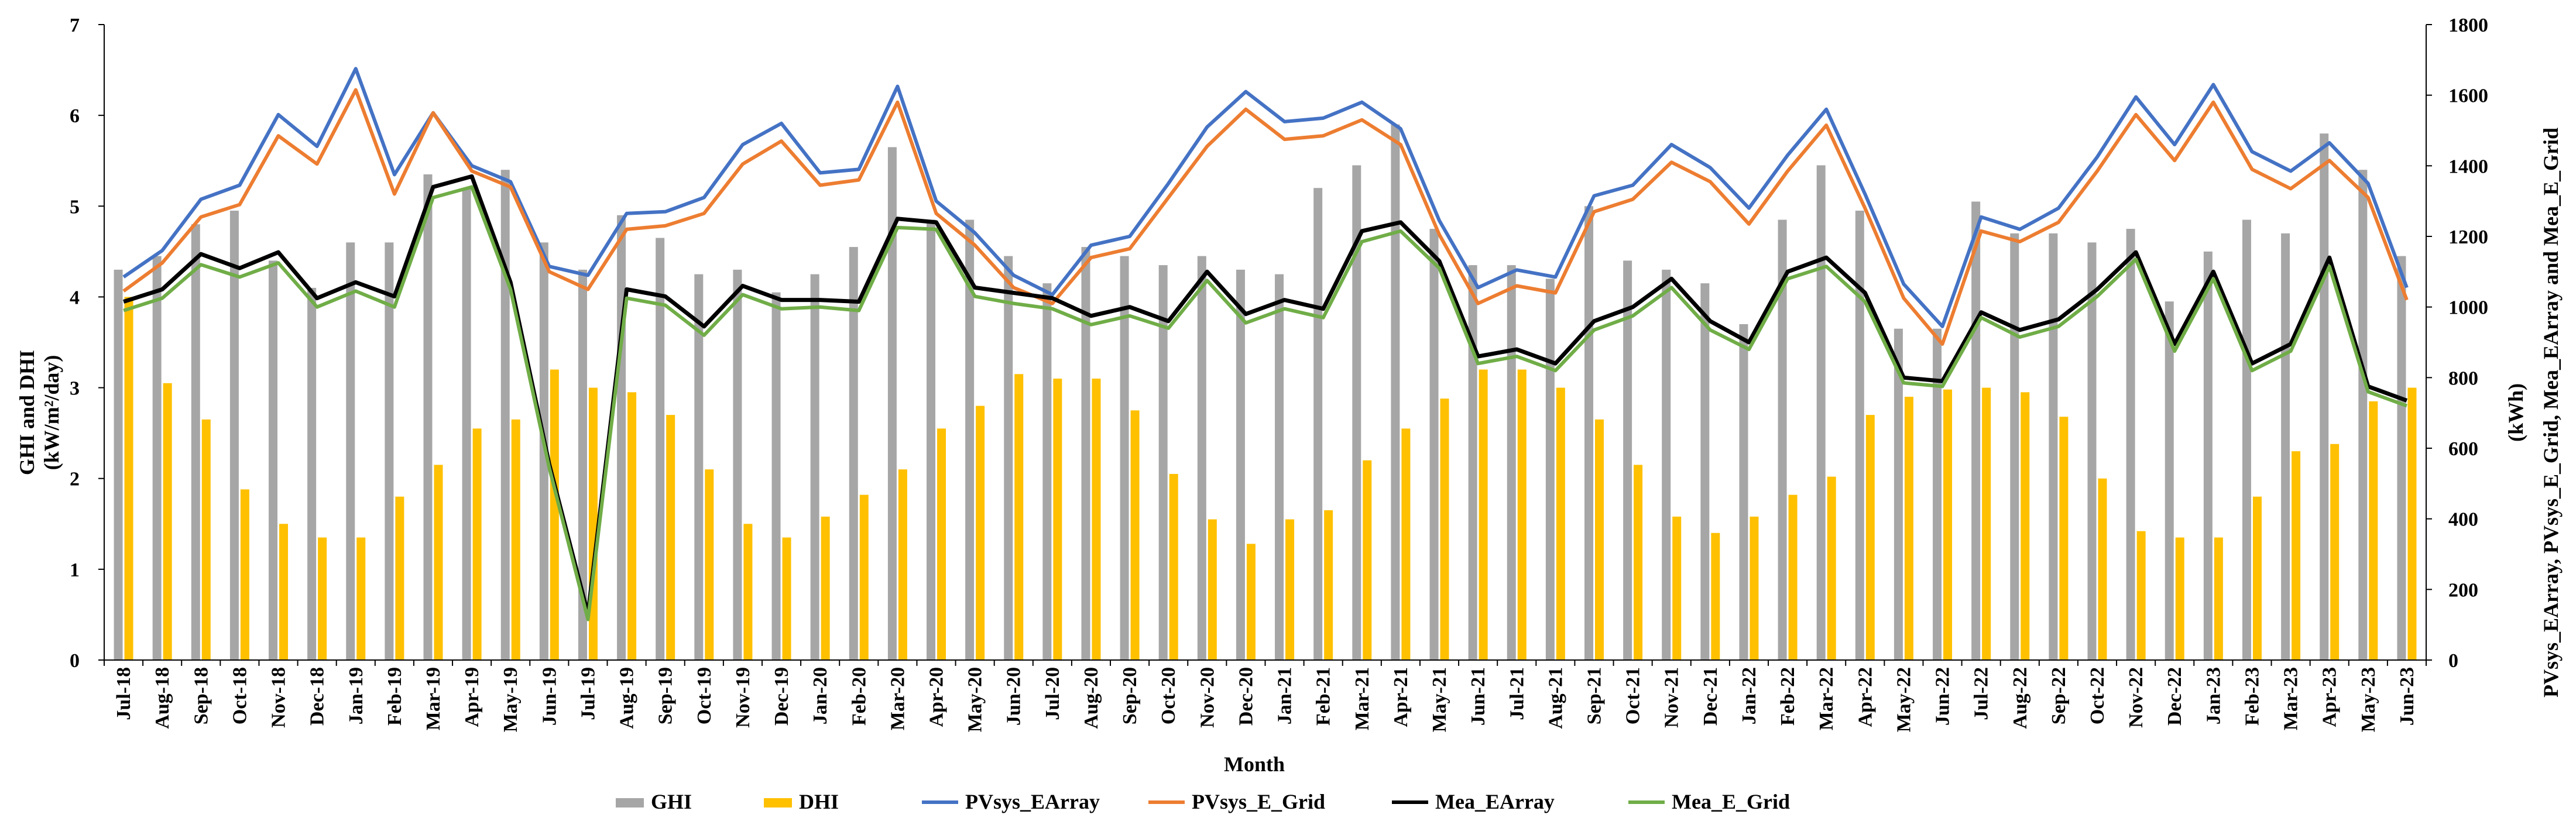 This screenshot has height=835, width=2576. I want to click on right-tick-label-1600: 1600, so click(2468, 96).